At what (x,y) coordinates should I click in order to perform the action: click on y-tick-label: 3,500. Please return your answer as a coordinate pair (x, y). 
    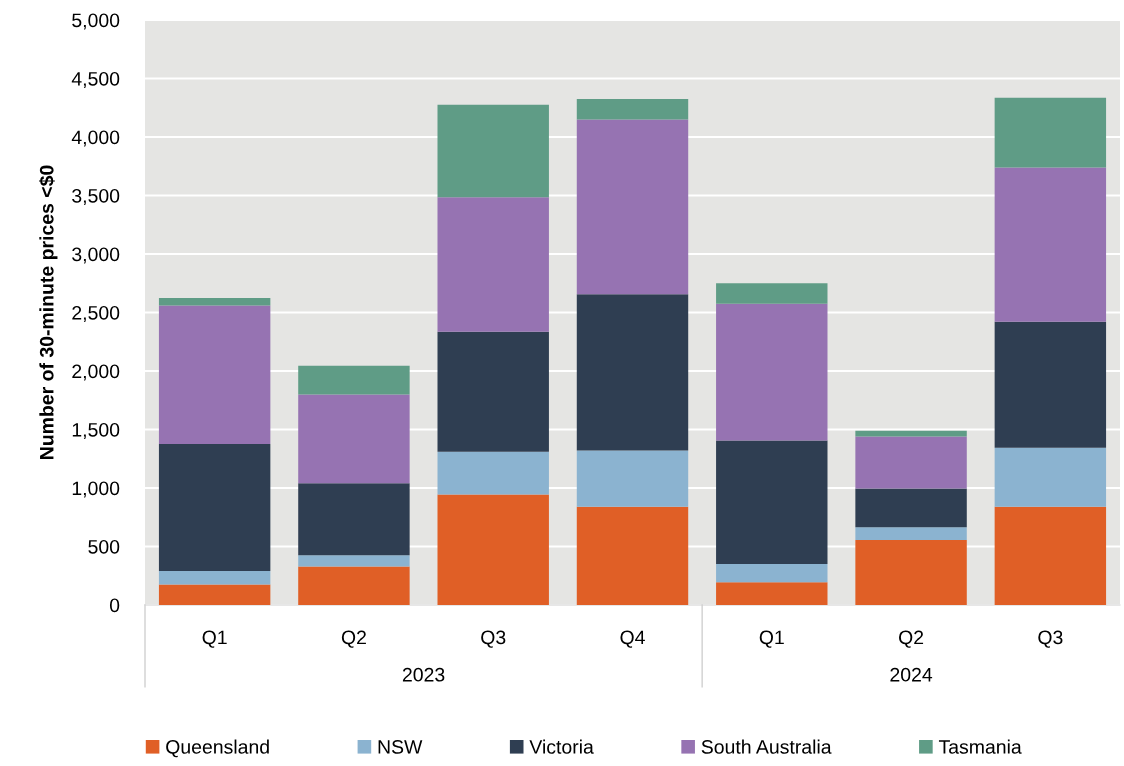
    Looking at the image, I should click on (96, 197).